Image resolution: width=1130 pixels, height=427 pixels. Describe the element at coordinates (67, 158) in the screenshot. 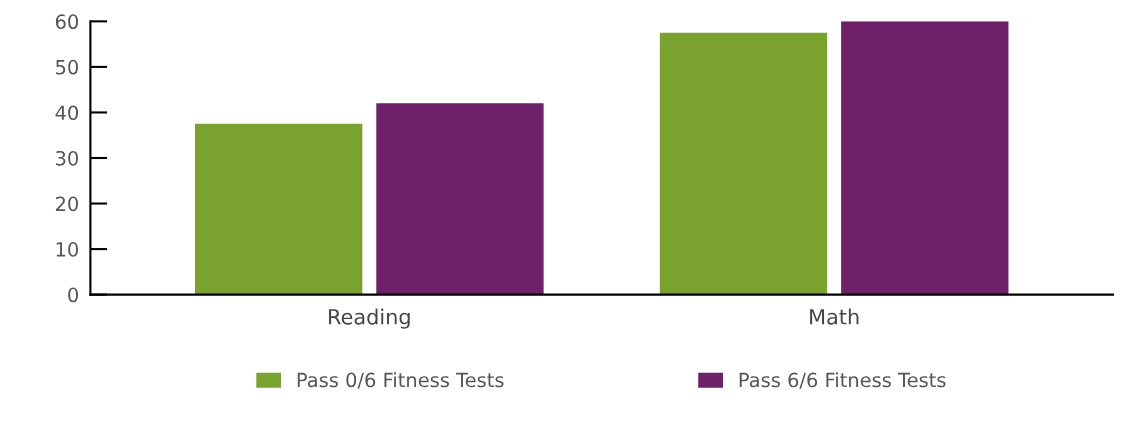

I see `y-tick-label: 30` at that location.